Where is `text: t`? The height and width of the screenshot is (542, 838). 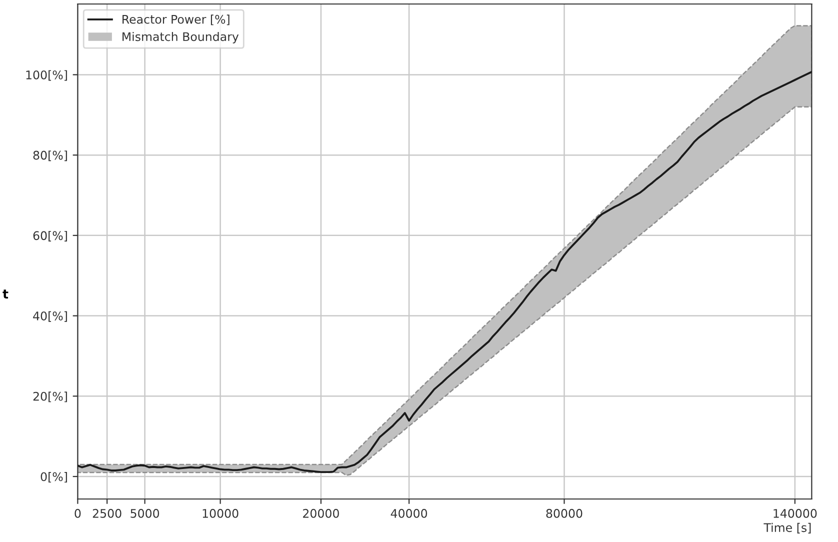 text: t is located at coordinates (5, 294).